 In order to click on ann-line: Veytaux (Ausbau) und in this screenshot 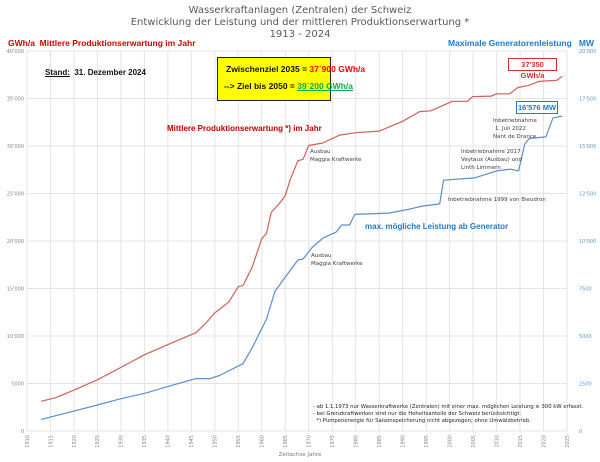, I will do `click(491, 160)`.